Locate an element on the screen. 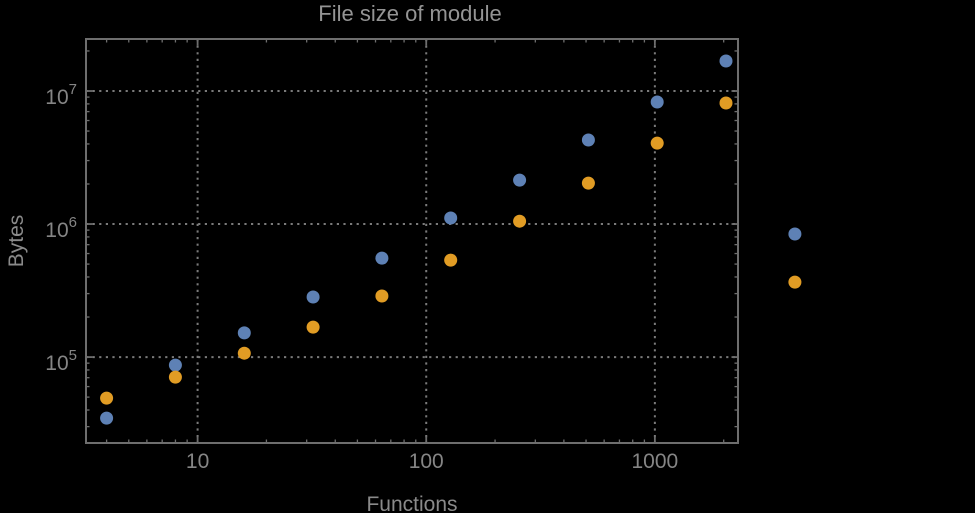 Image resolution: width=975 pixels, height=513 pixels. chart-title: File size of module is located at coordinates (409, 13).